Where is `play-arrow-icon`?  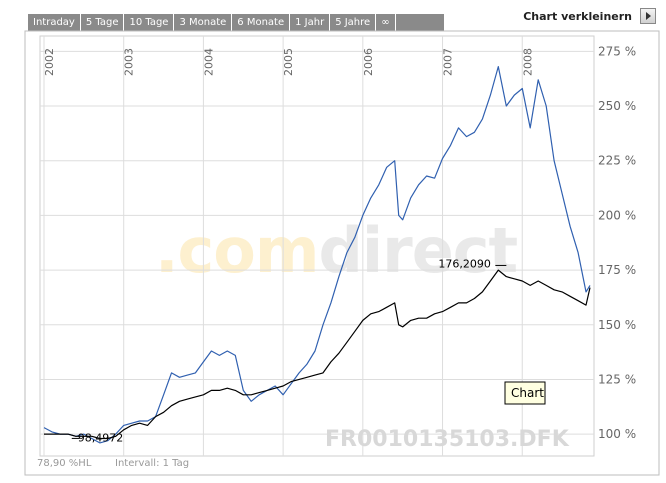 play-arrow-icon is located at coordinates (648, 16).